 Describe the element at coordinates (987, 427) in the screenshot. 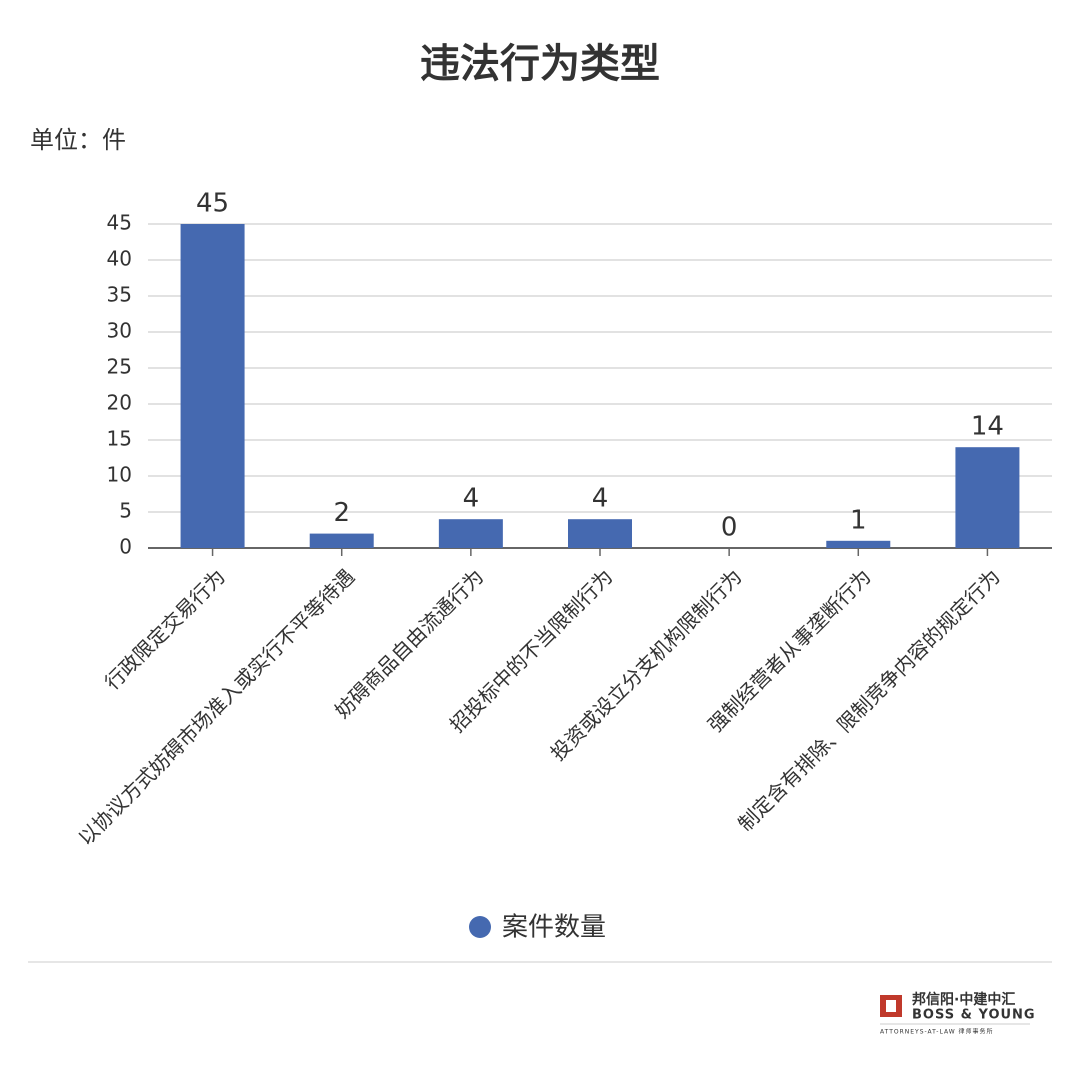

I see `data-label: 14` at that location.